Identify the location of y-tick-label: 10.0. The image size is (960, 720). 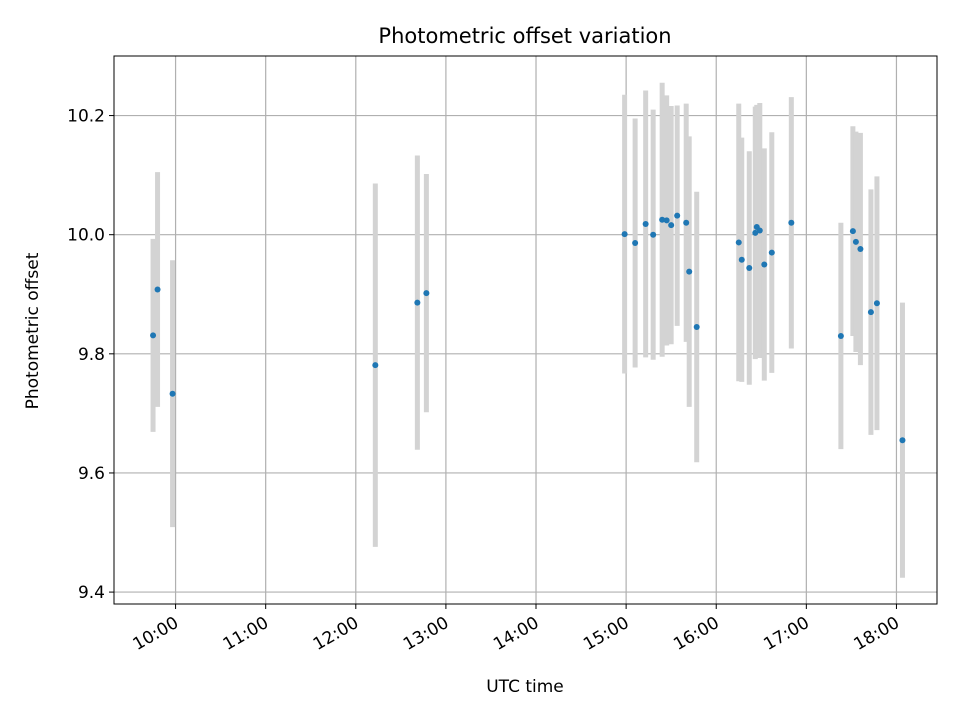
(86, 236).